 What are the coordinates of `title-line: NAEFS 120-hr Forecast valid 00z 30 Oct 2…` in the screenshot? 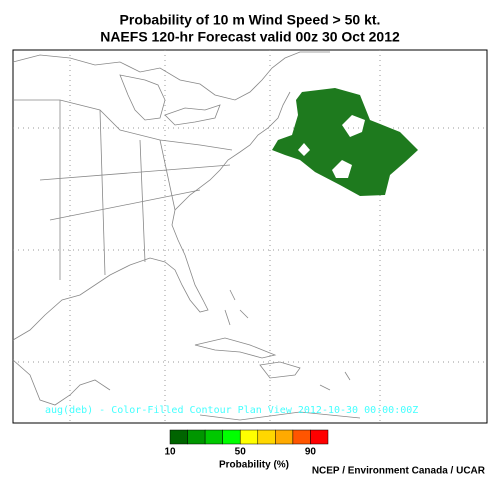 It's located at (250, 37).